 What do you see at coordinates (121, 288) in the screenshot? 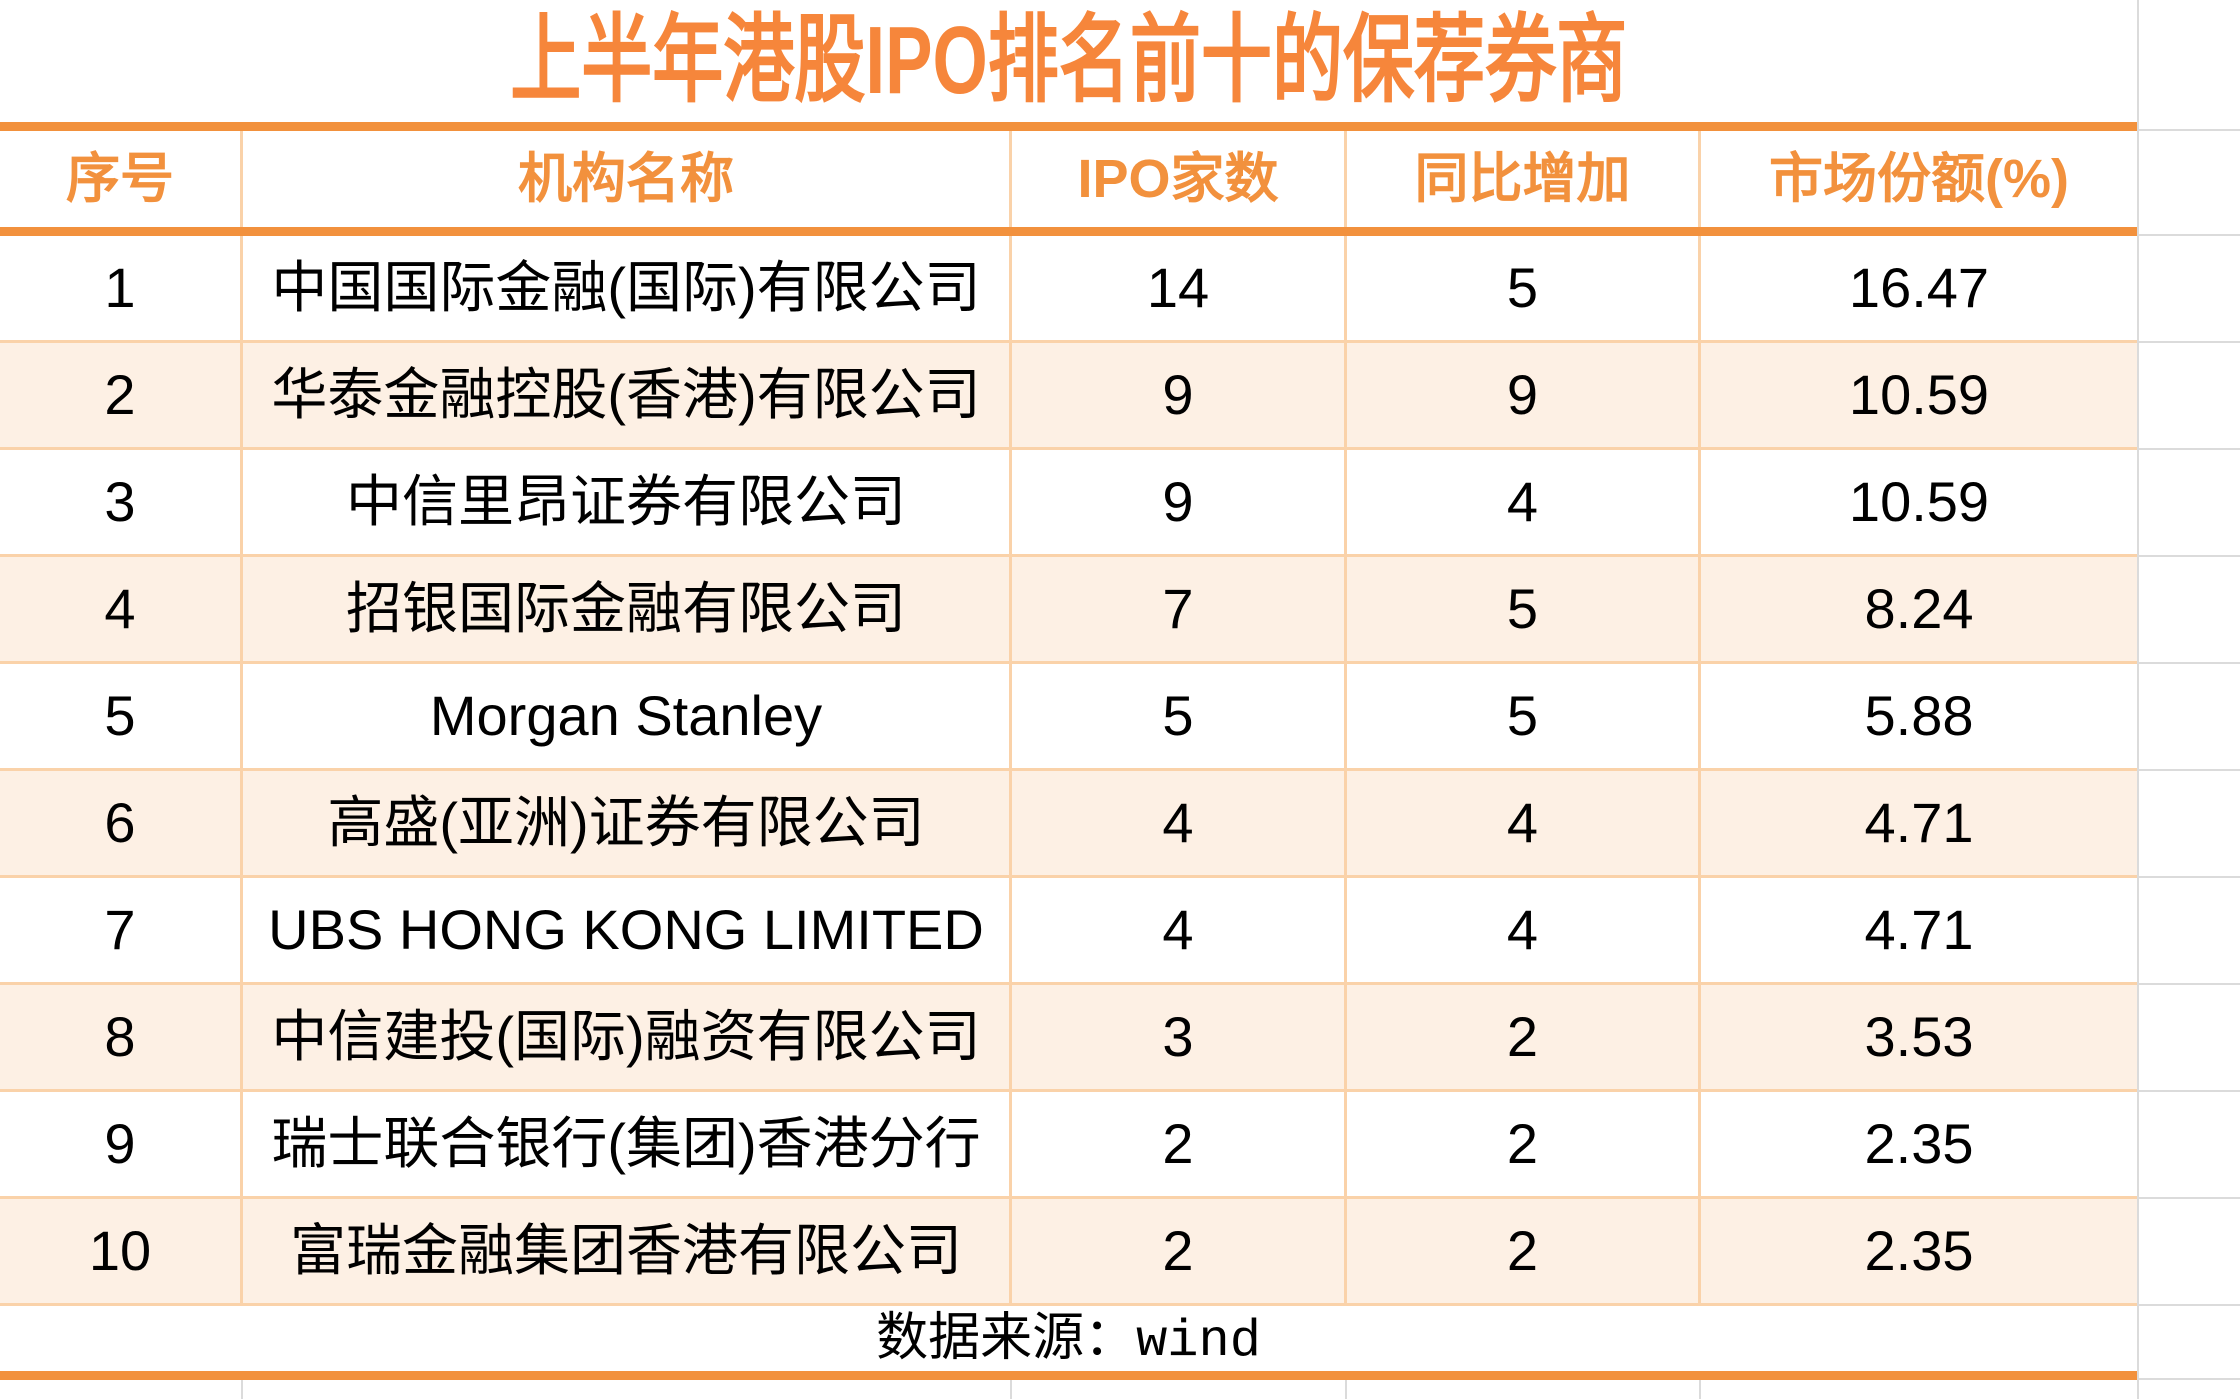
I see `rank-cell: 1` at bounding box center [121, 288].